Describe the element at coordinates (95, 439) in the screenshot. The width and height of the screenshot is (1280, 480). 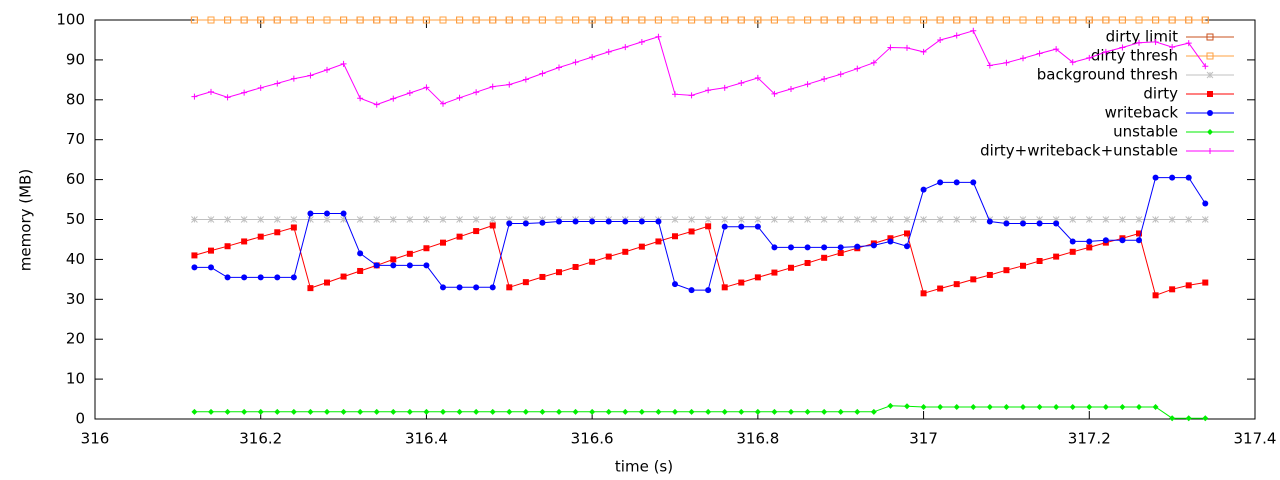
I see `x-tick-label: 316` at that location.